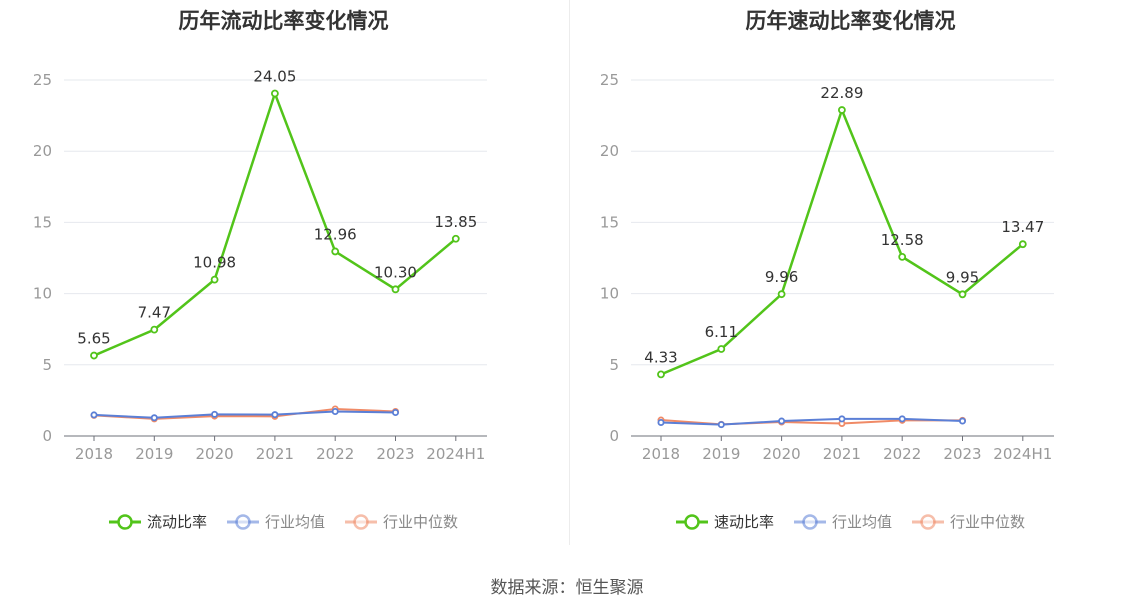 The width and height of the screenshot is (1134, 612). What do you see at coordinates (335, 234) in the screenshot?
I see `data-label: 12.96` at bounding box center [335, 234].